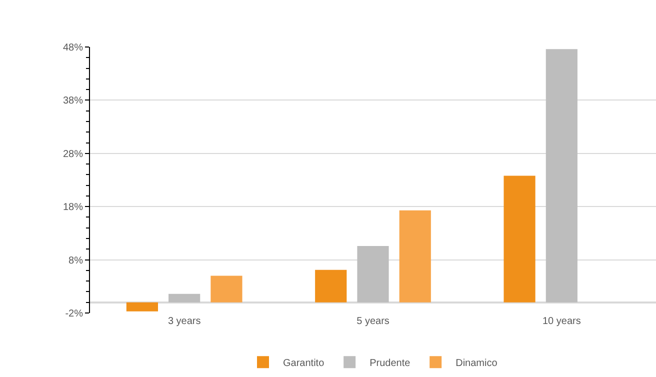  I want to click on y-tick-label: 28%, so click(73, 154).